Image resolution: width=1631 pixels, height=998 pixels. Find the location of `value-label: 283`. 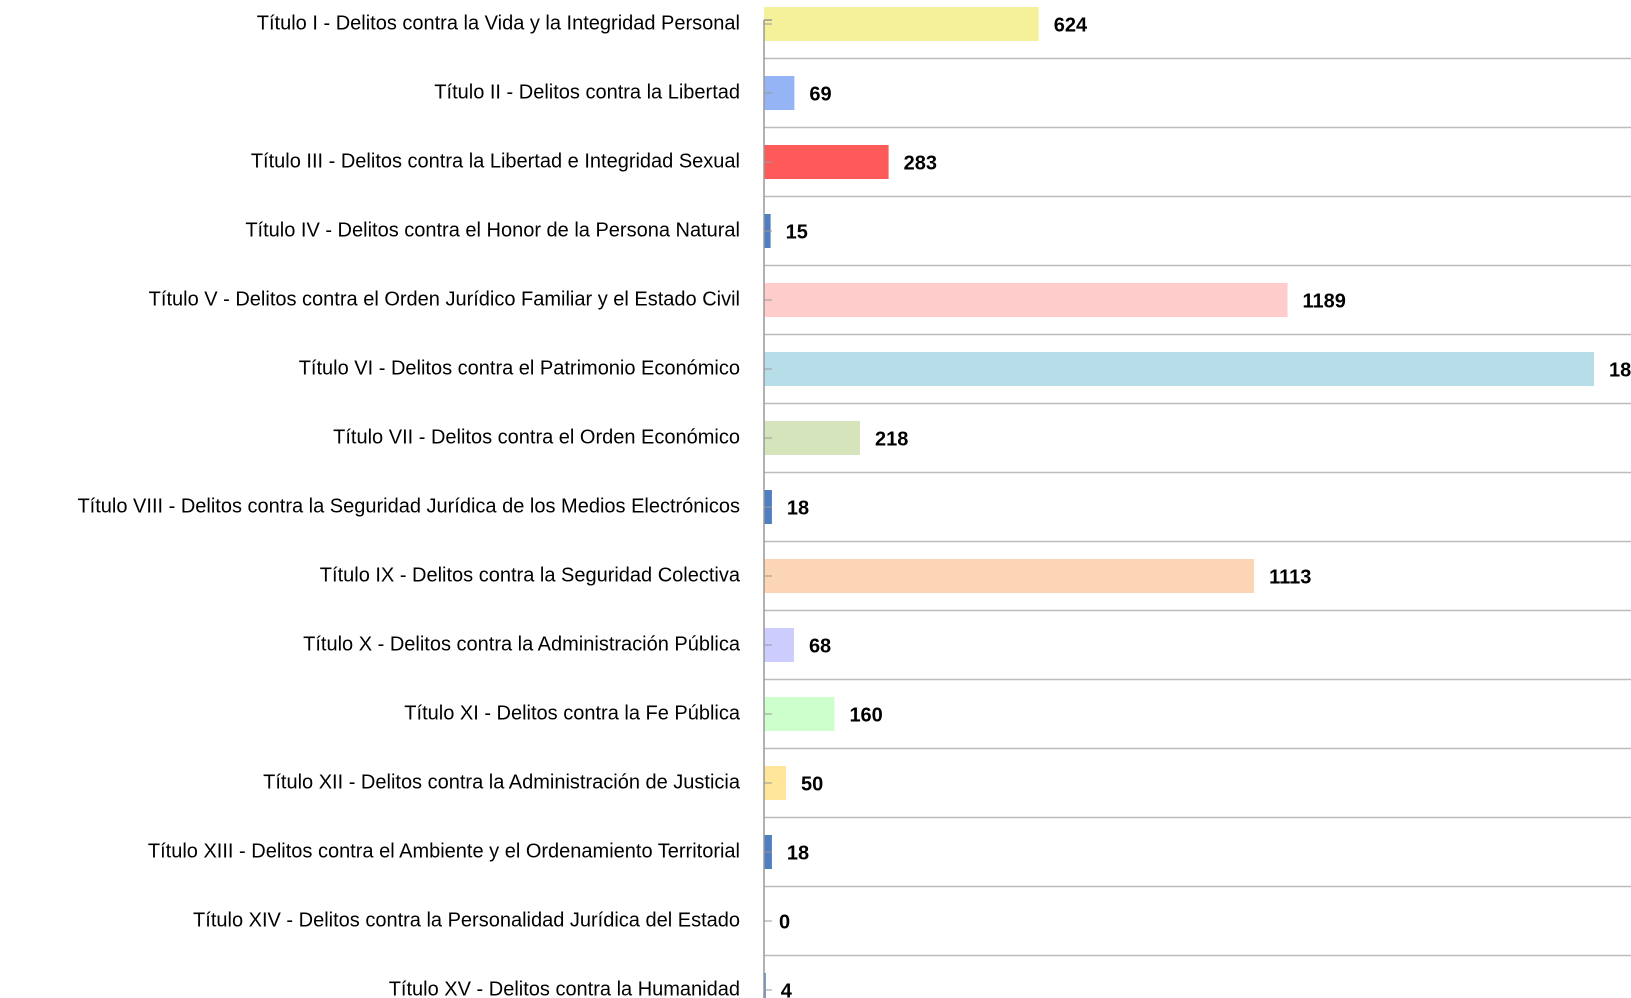

value-label: 283 is located at coordinates (920, 163).